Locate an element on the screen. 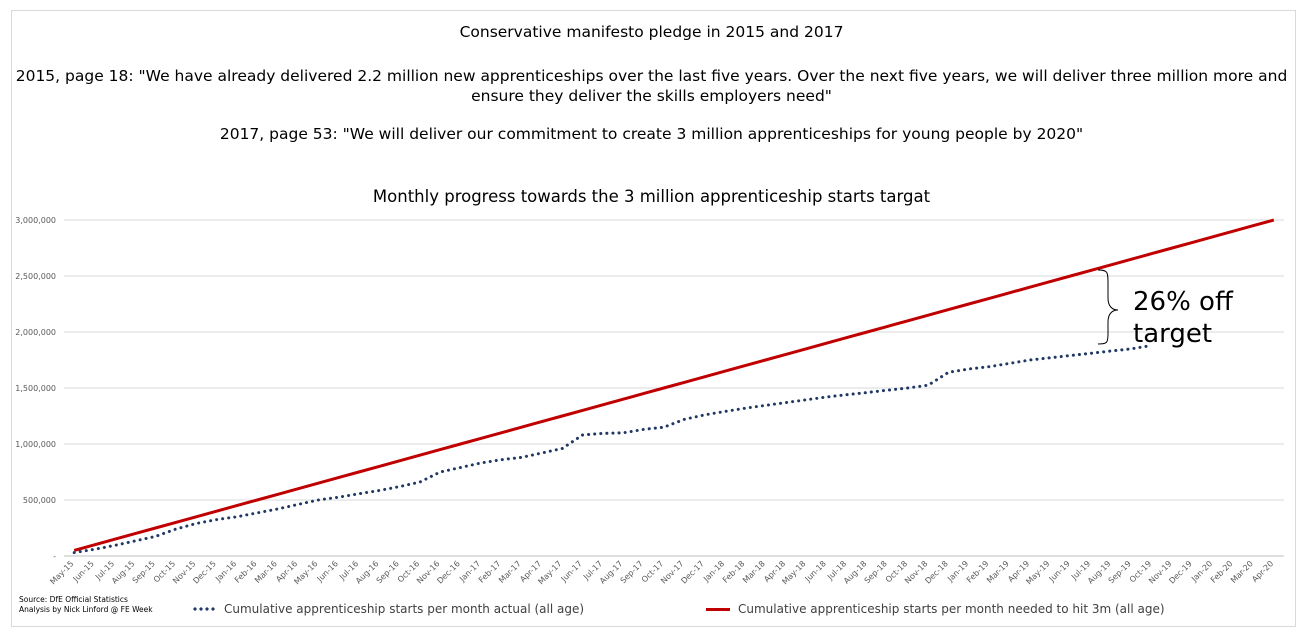 The image size is (1303, 637). x-tick-label: Apr-20 is located at coordinates (1262, 571).